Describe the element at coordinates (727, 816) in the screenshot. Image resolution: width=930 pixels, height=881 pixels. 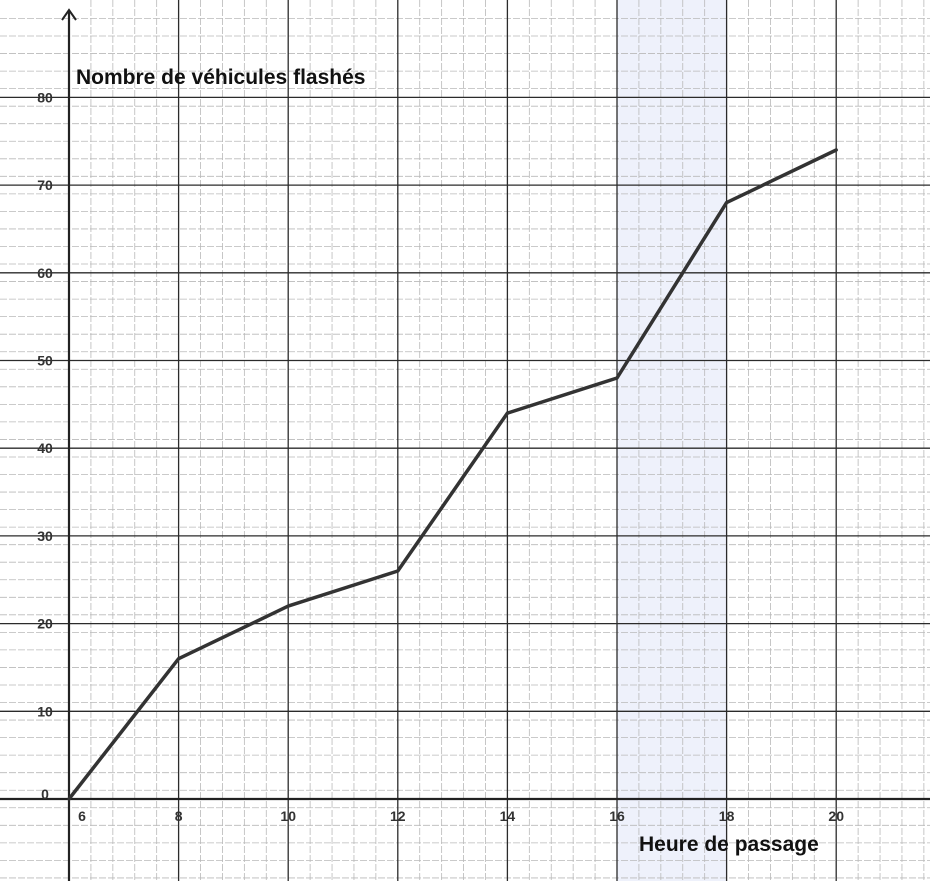
I see `x-tick-label: 18` at that location.